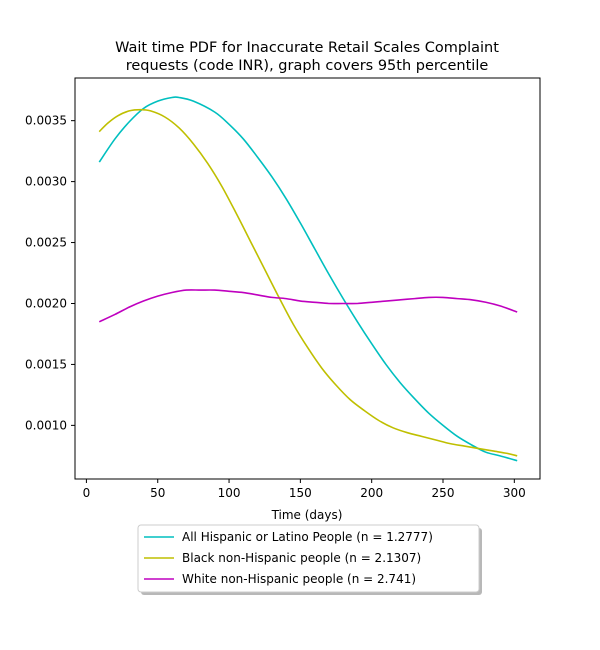 This screenshot has height=650, width=600. What do you see at coordinates (443, 493) in the screenshot?
I see `x-tick-label: 250` at bounding box center [443, 493].